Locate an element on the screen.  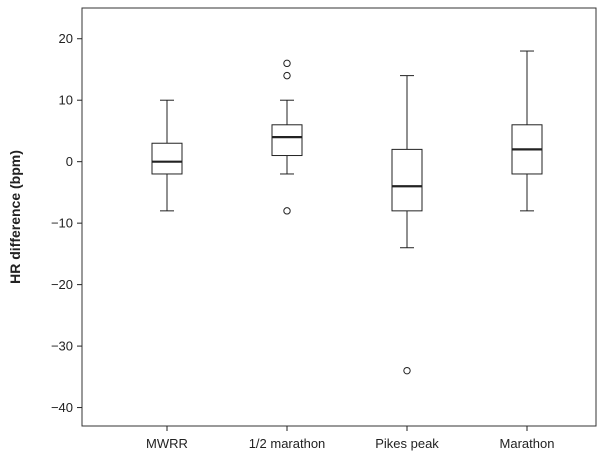
y-axis: 20 10 0 −10 −20 −30 −40 is located at coordinates (66, 223).